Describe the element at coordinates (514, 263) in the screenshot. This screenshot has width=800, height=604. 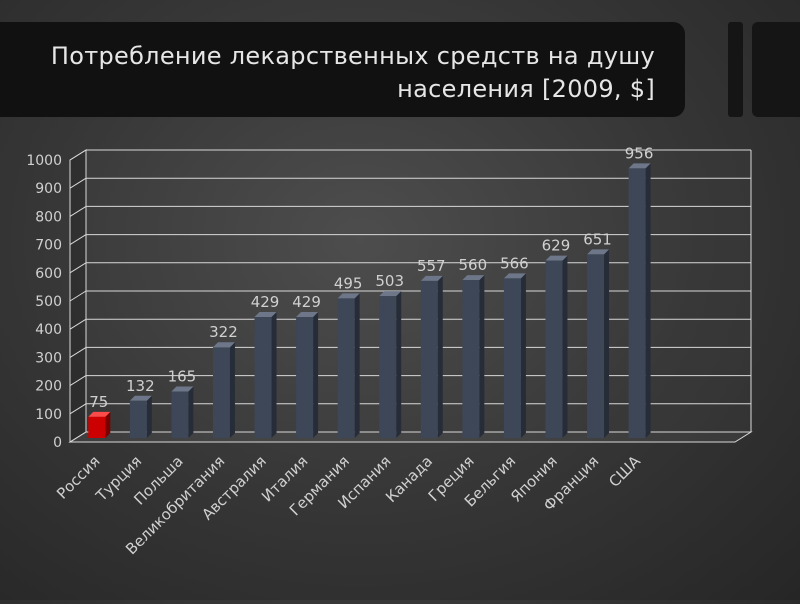
I see `data-label: 566` at that location.